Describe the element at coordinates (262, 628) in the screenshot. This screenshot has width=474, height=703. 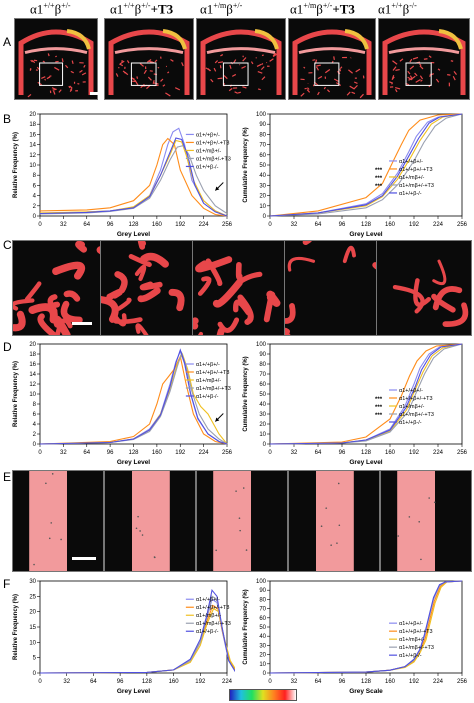
I see `y-tick-label: 50` at that location.